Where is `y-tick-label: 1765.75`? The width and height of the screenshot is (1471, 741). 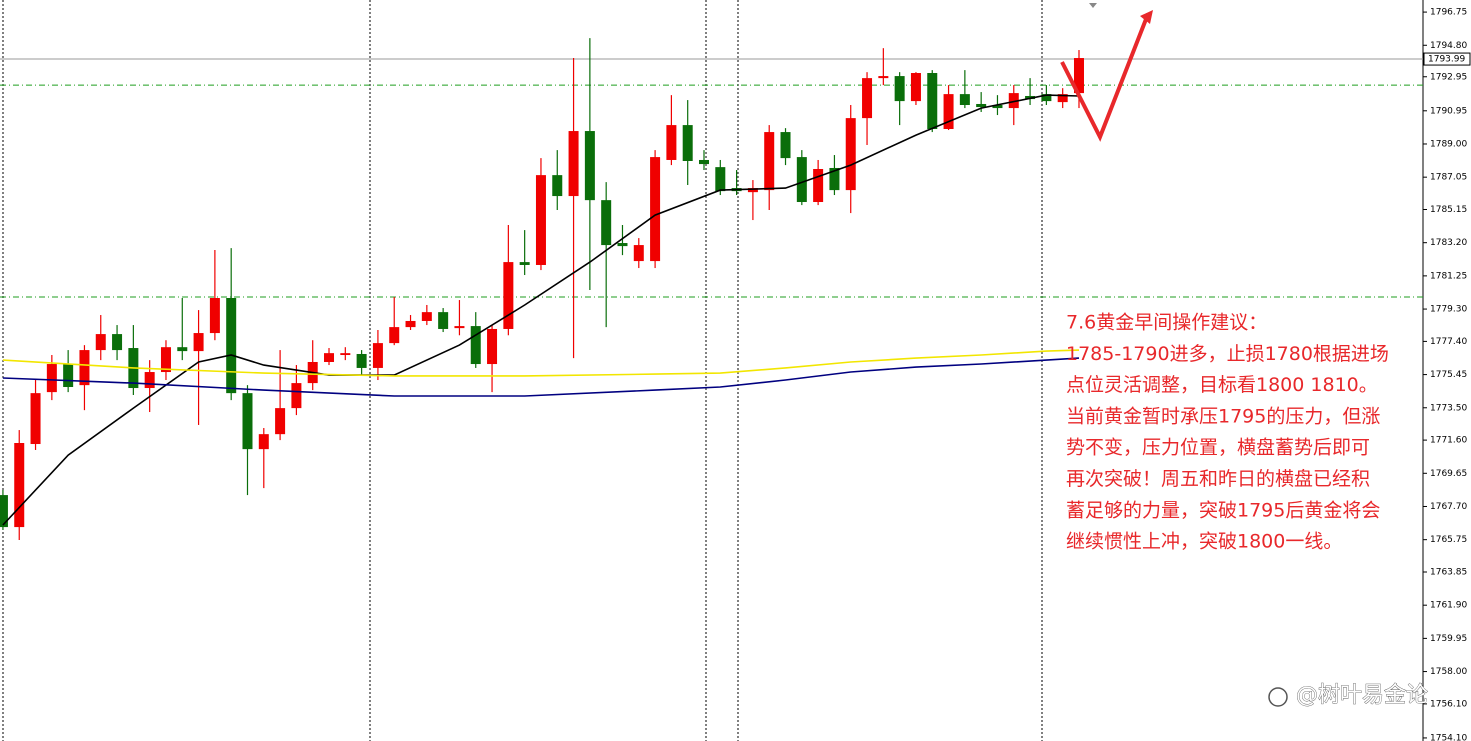 y-tick-label: 1765.75 is located at coordinates (1448, 540).